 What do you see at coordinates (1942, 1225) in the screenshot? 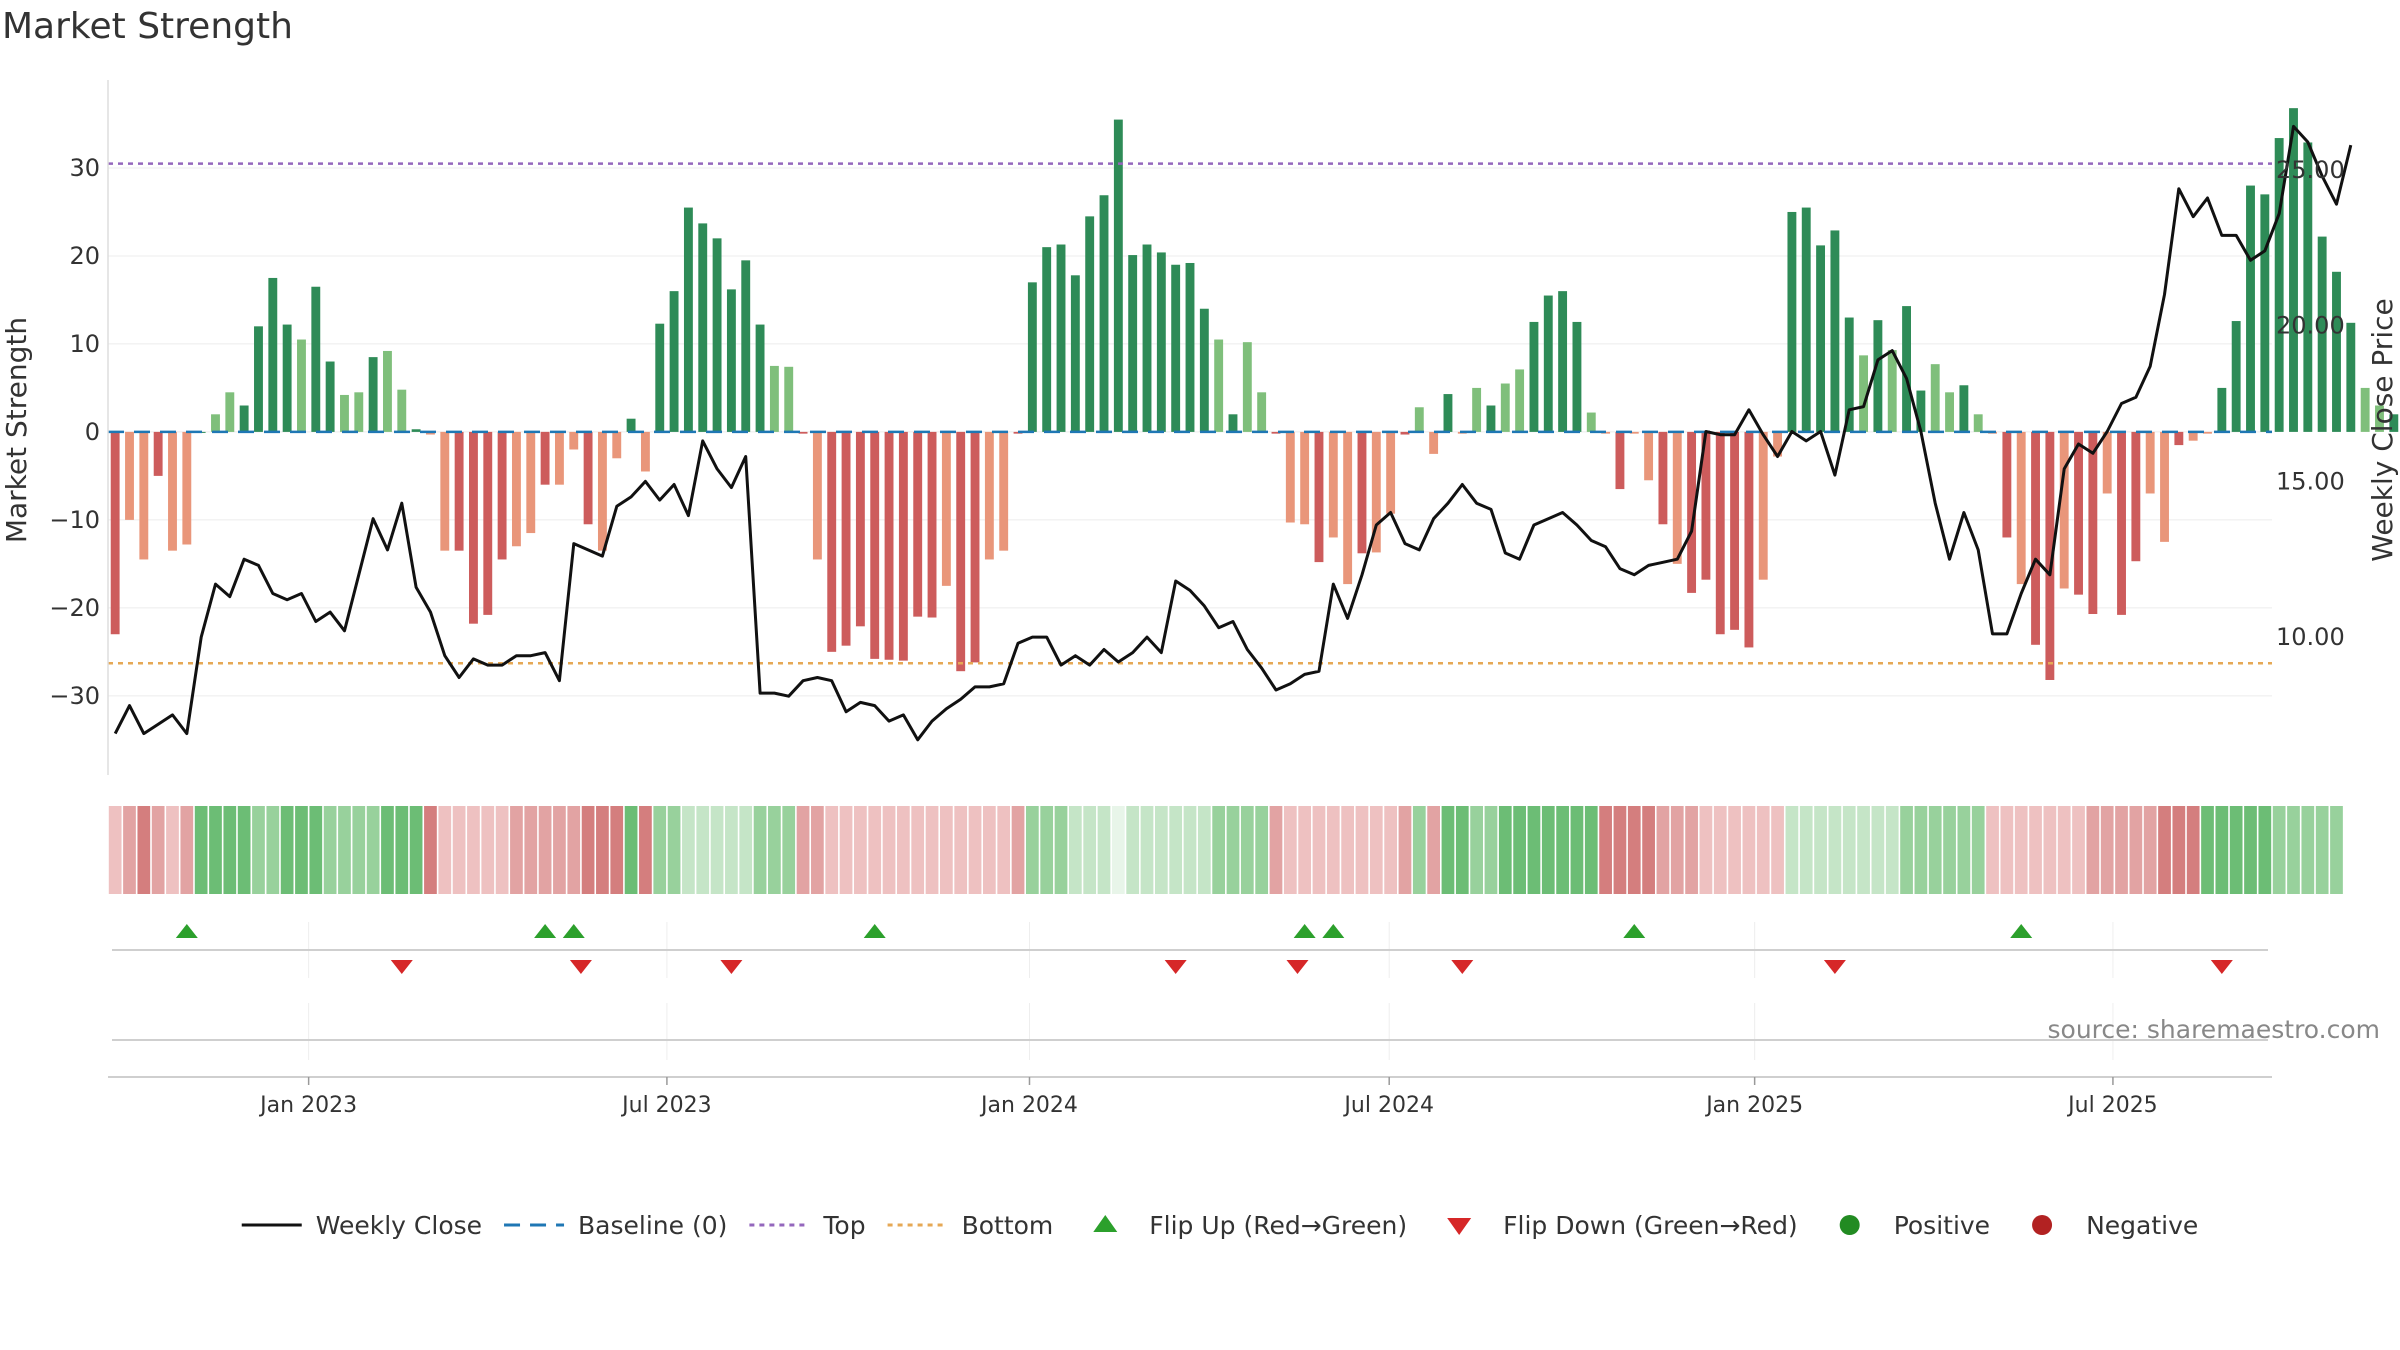
I see `legend-label: Positive` at bounding box center [1942, 1225].